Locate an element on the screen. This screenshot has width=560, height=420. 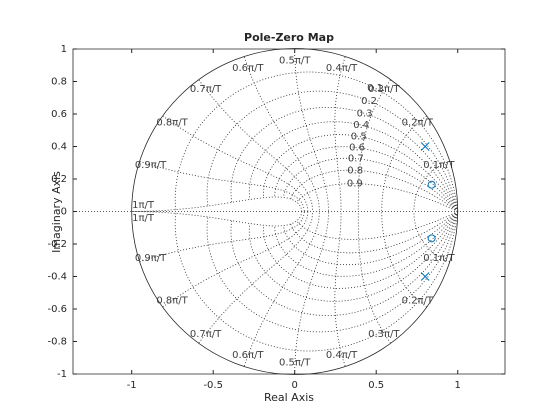
damping-label: 0.2 is located at coordinates (369, 101).